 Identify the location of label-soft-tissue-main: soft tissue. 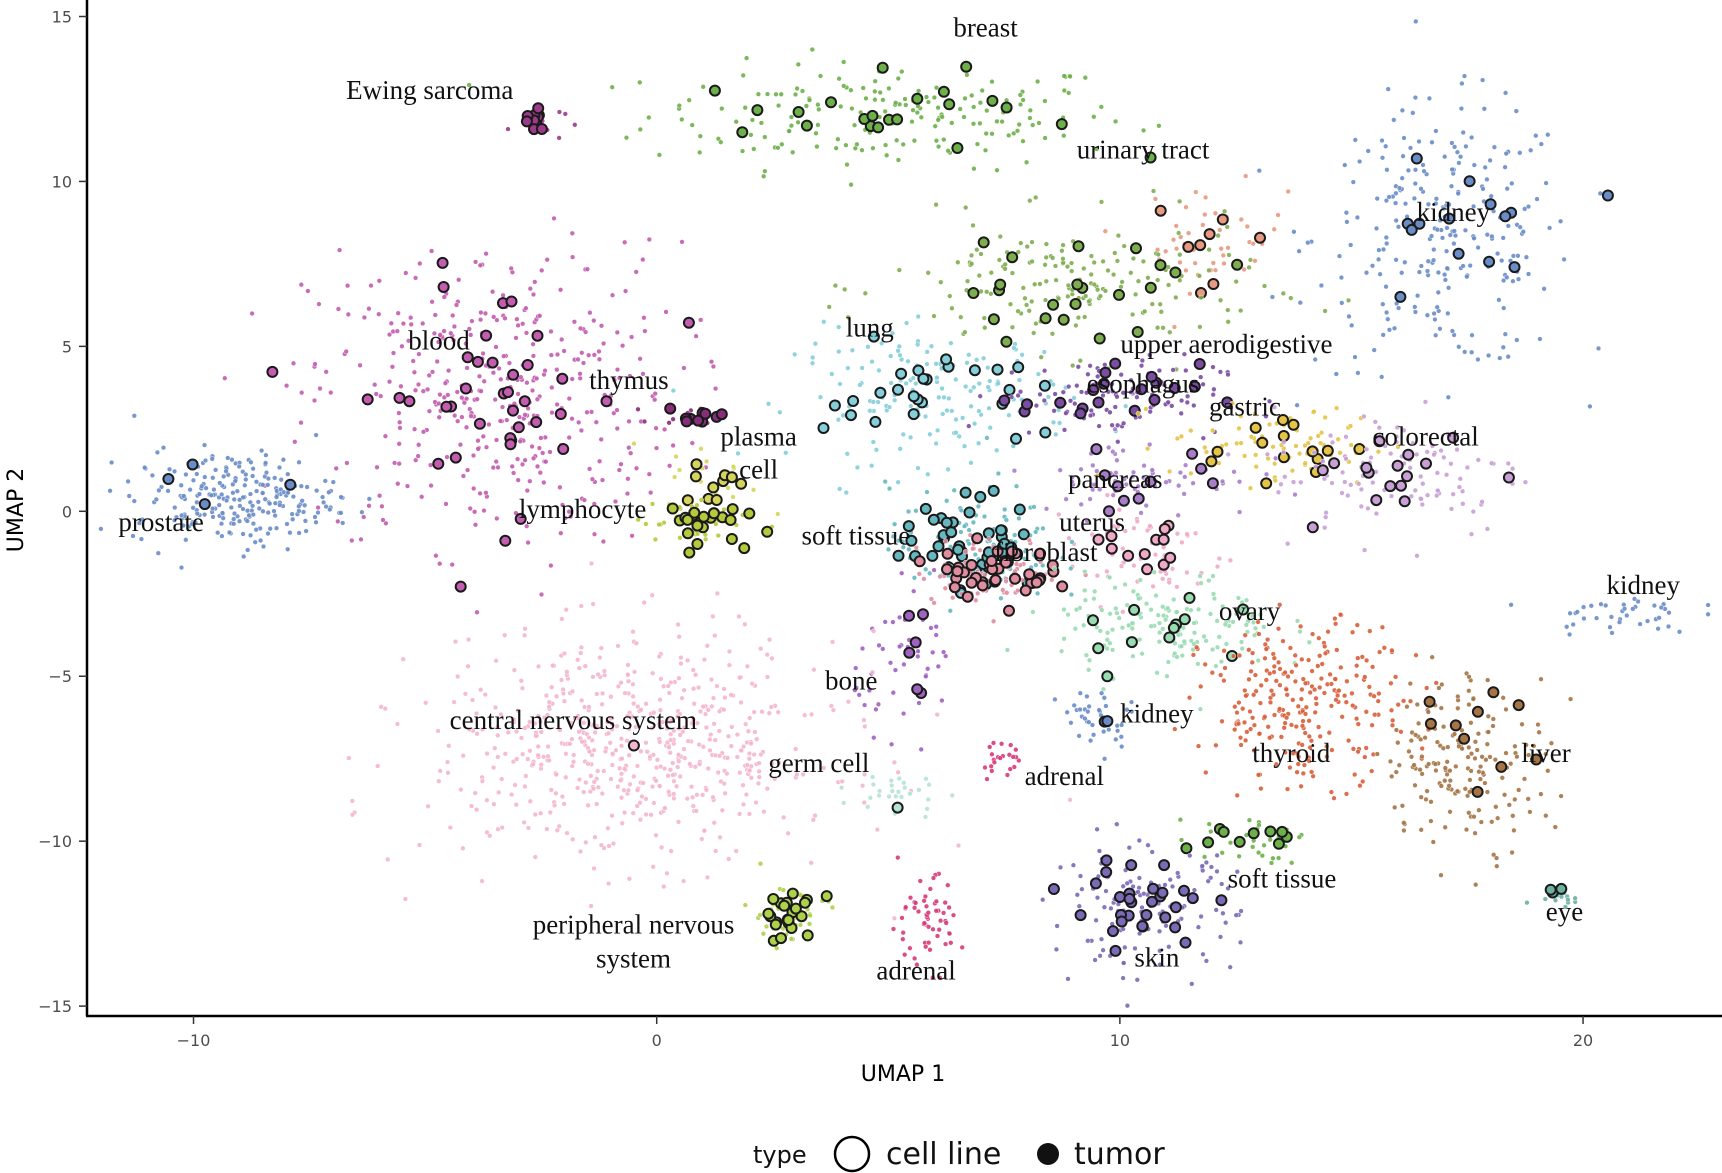
(855, 535).